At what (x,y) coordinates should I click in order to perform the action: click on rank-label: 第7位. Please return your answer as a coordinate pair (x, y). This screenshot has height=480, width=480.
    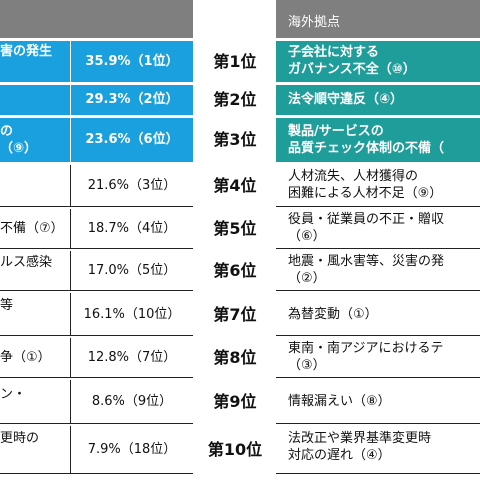
    Looking at the image, I should click on (235, 314).